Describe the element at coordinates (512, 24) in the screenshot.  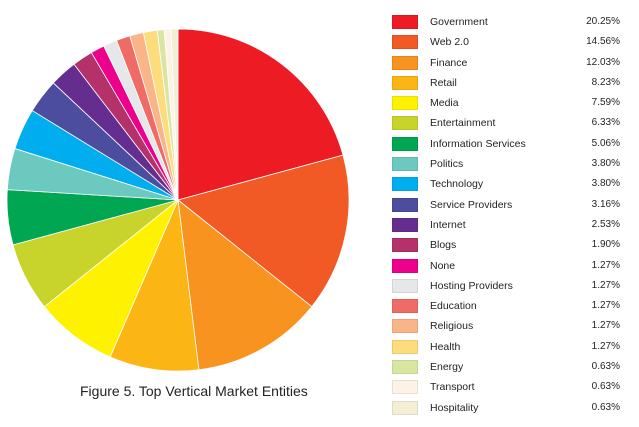
I see `legend-item-government: Government 20.25%` at that location.